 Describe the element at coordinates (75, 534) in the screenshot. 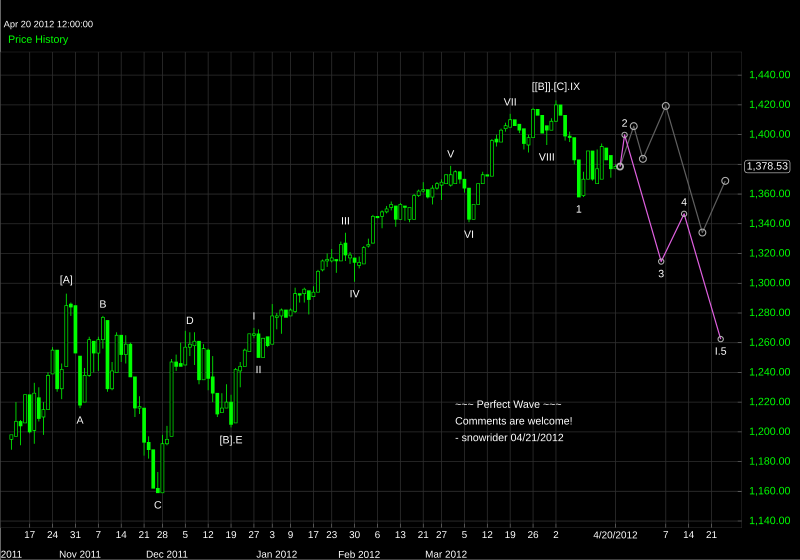

I see `x-tick-label: 31` at that location.